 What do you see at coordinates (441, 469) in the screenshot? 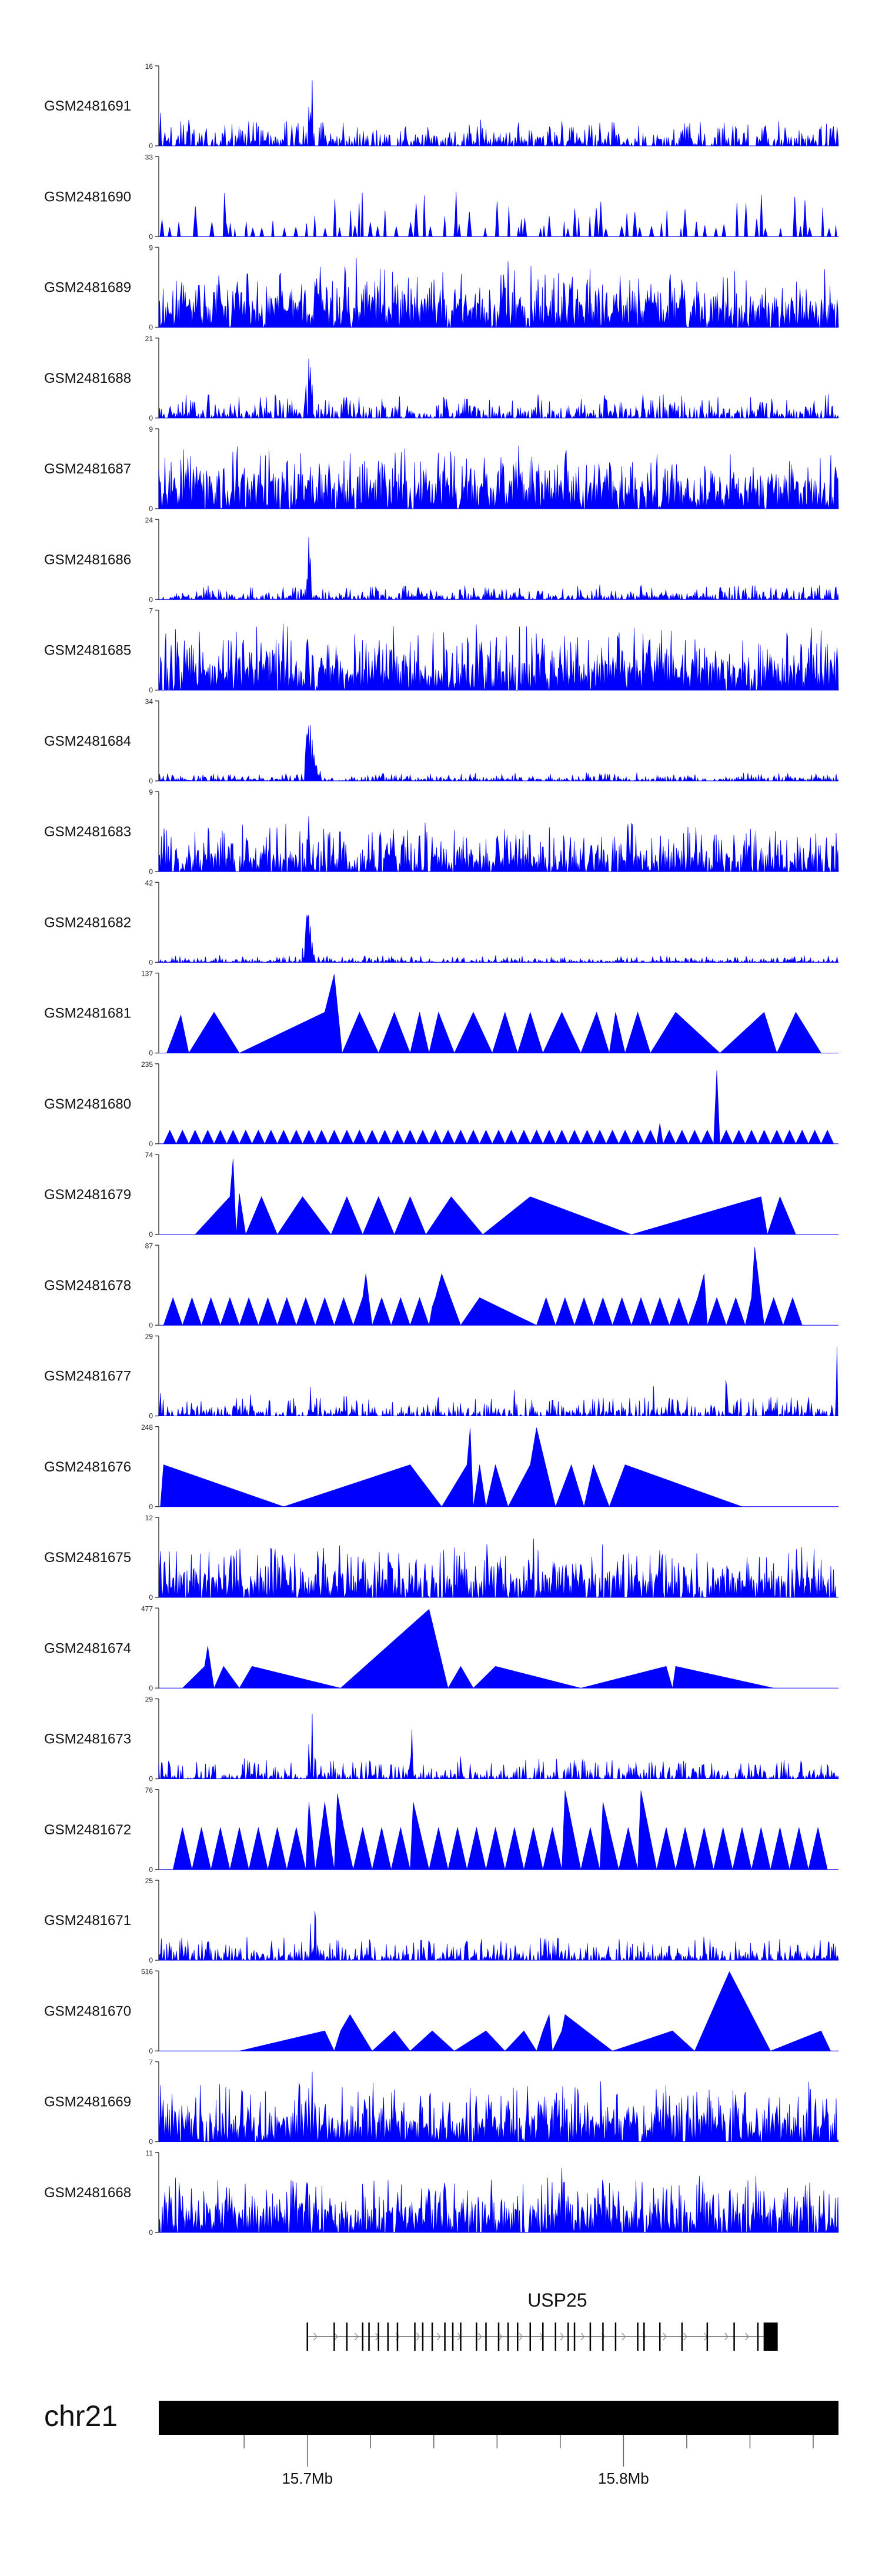
I see `track-GSM2481687: GSM2481687 9 0` at bounding box center [441, 469].